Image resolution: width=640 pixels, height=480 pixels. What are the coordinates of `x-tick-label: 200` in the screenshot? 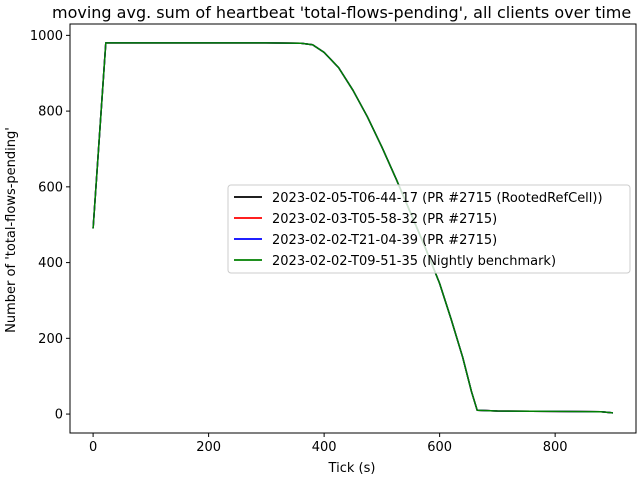 It's located at (208, 447).